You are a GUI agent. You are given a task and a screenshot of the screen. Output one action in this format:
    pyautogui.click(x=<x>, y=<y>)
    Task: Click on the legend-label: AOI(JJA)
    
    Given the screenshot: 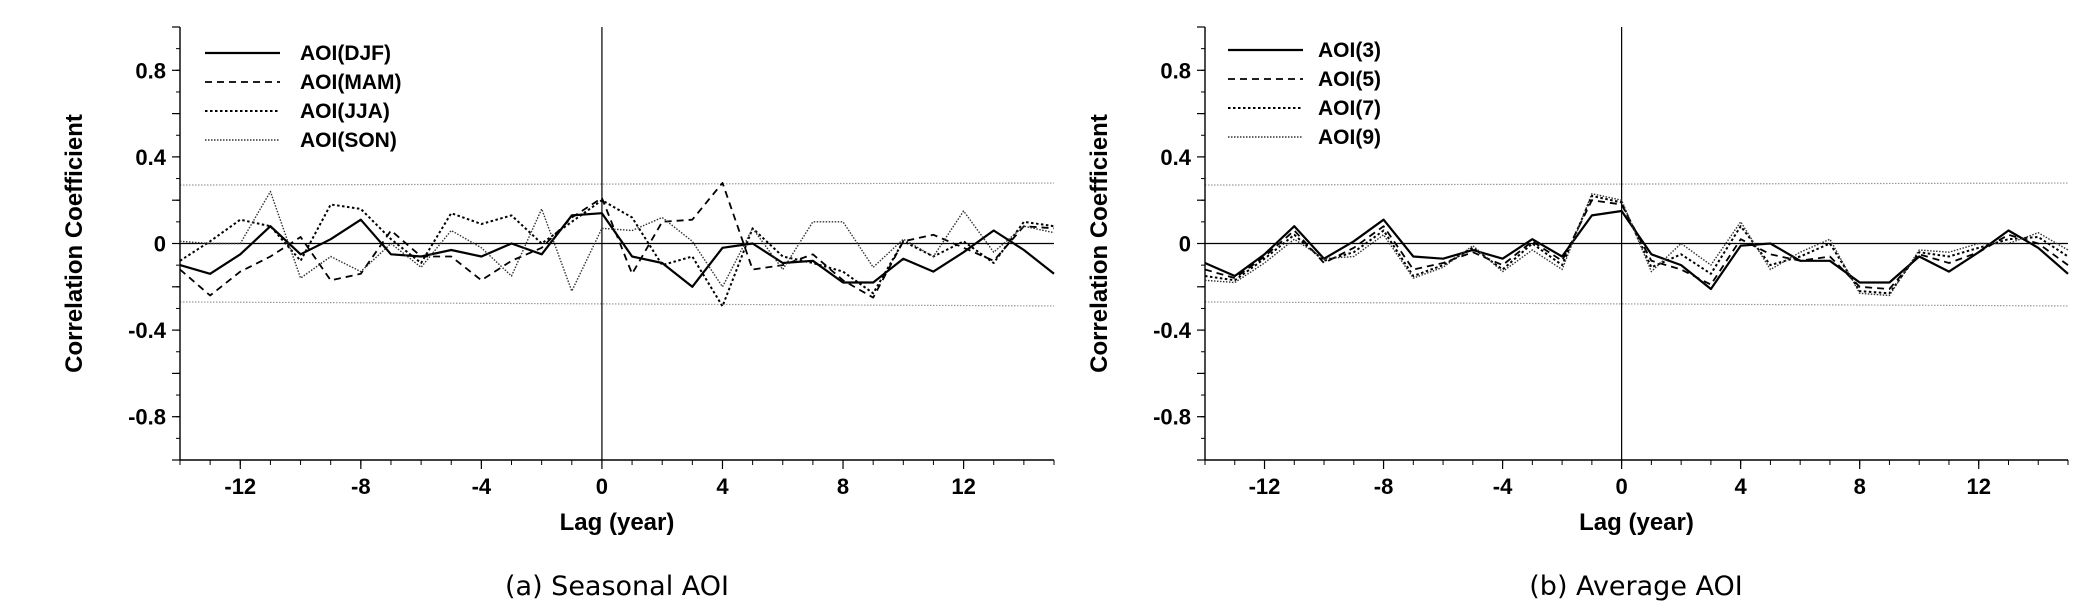 What is the action you would take?
    pyautogui.click(x=345, y=111)
    